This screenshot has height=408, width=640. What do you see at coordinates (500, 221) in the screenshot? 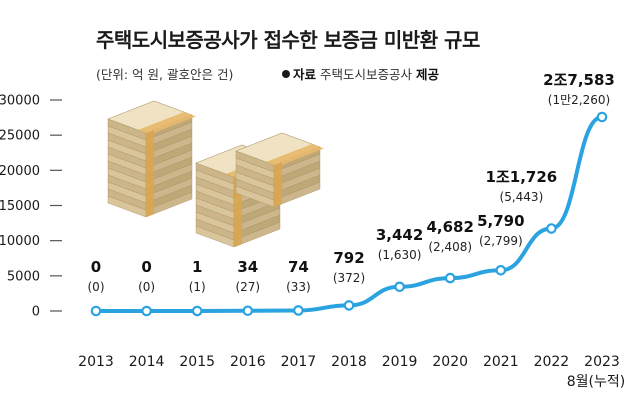
I see `value-label: 5,790` at bounding box center [500, 221].